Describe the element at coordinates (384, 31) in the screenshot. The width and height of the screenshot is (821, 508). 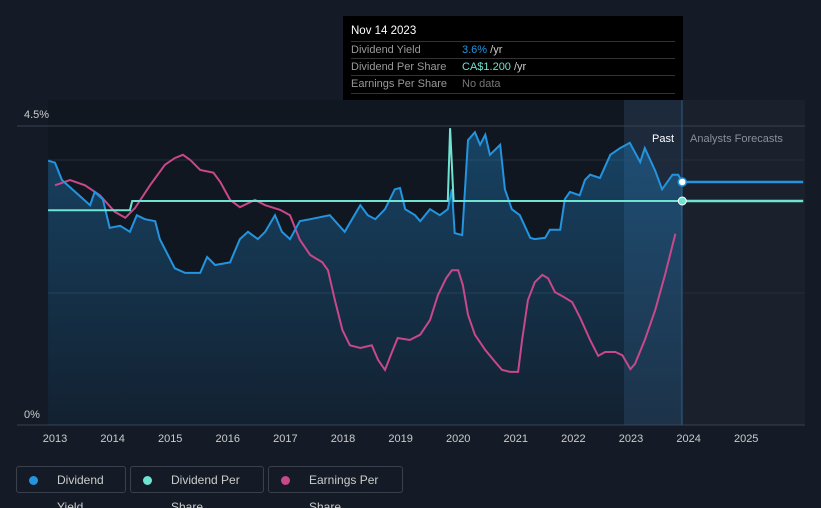
I see `tooltip-date: Nov 14 2023` at that location.